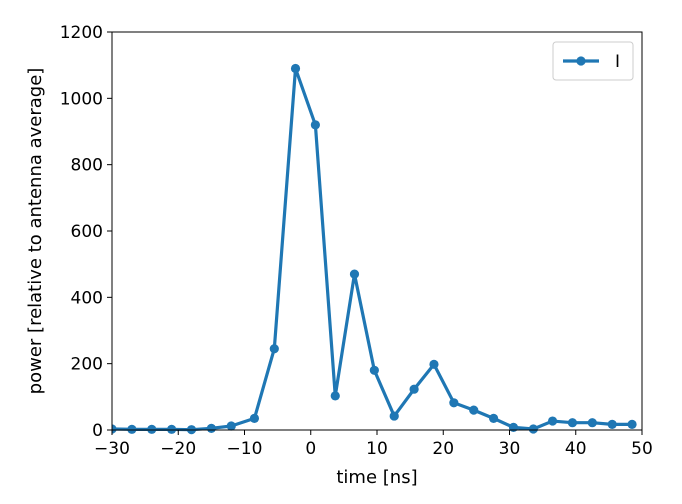 The width and height of the screenshot is (682, 504). I want to click on x-tick-label: 30, so click(510, 449).